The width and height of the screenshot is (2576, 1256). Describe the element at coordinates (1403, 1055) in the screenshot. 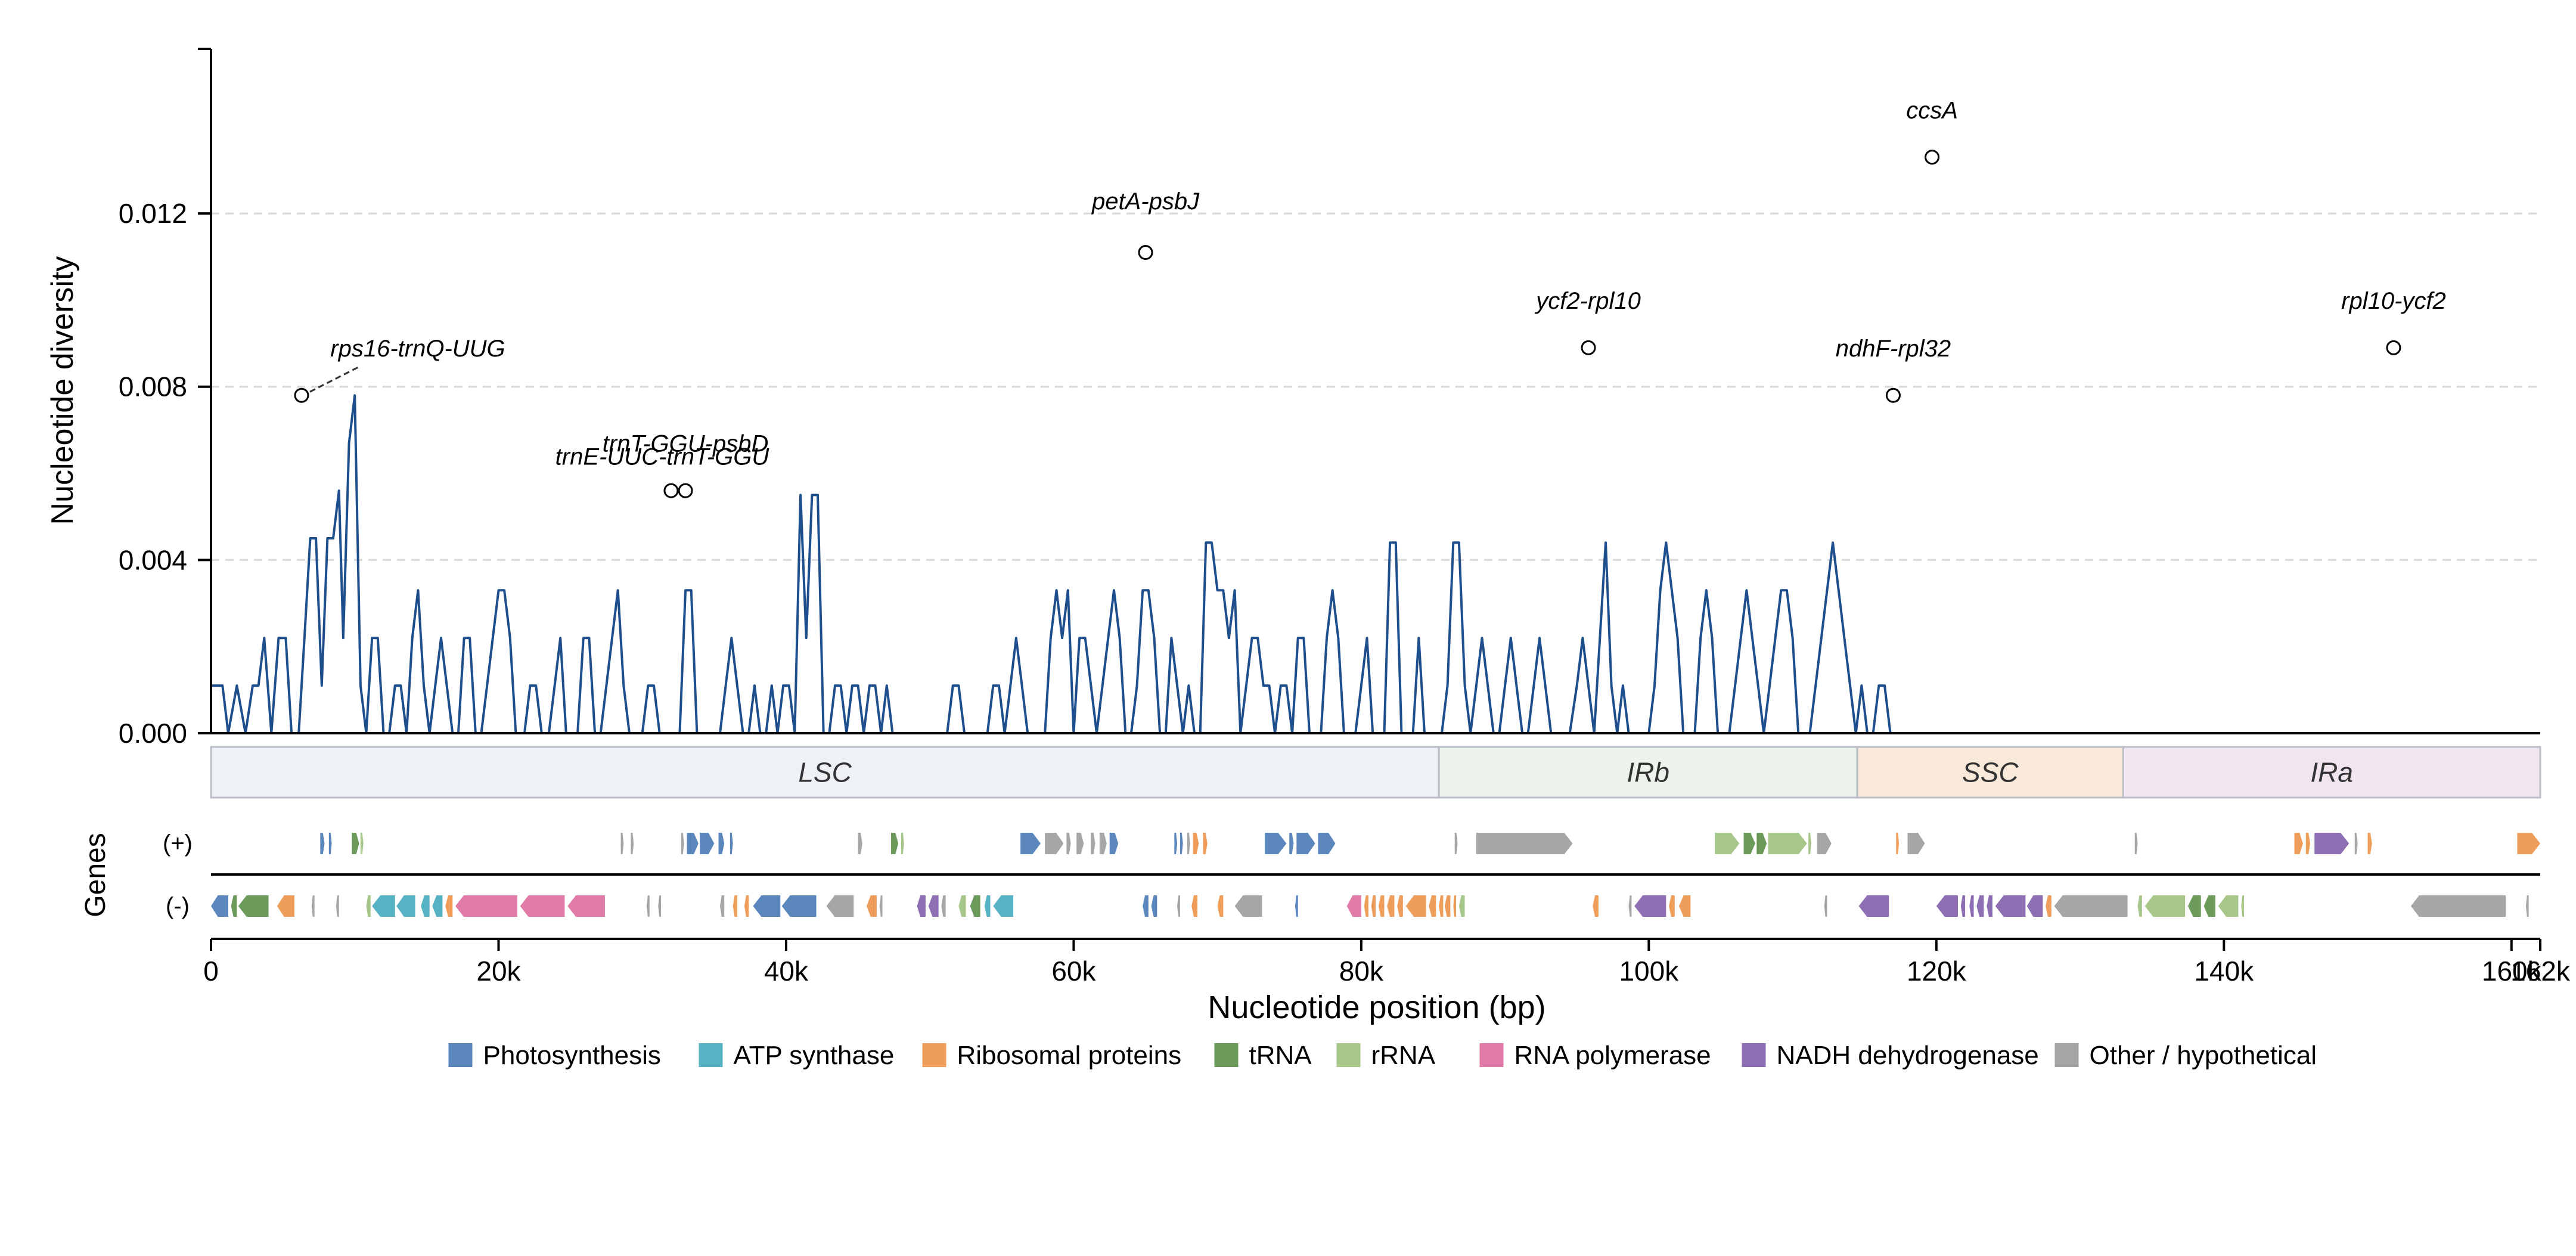

I see `legend-entry: rRNA` at that location.